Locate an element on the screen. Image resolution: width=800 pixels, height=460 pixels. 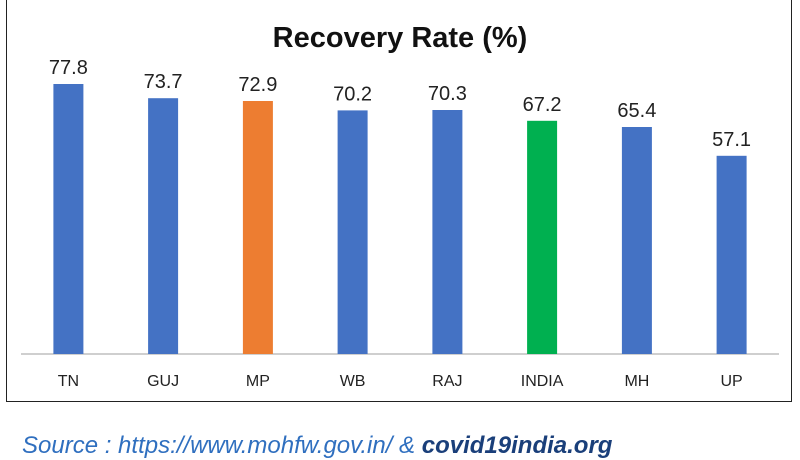
x-tick-label-wb: WB is located at coordinates (353, 381).